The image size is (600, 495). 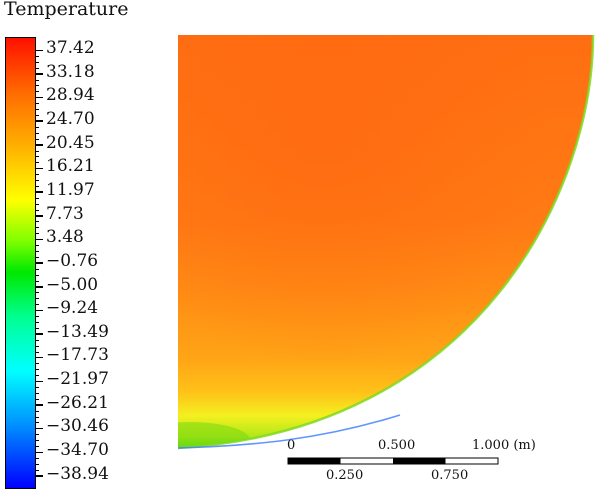 I want to click on low-temperature-corner, so click(x=214, y=435).